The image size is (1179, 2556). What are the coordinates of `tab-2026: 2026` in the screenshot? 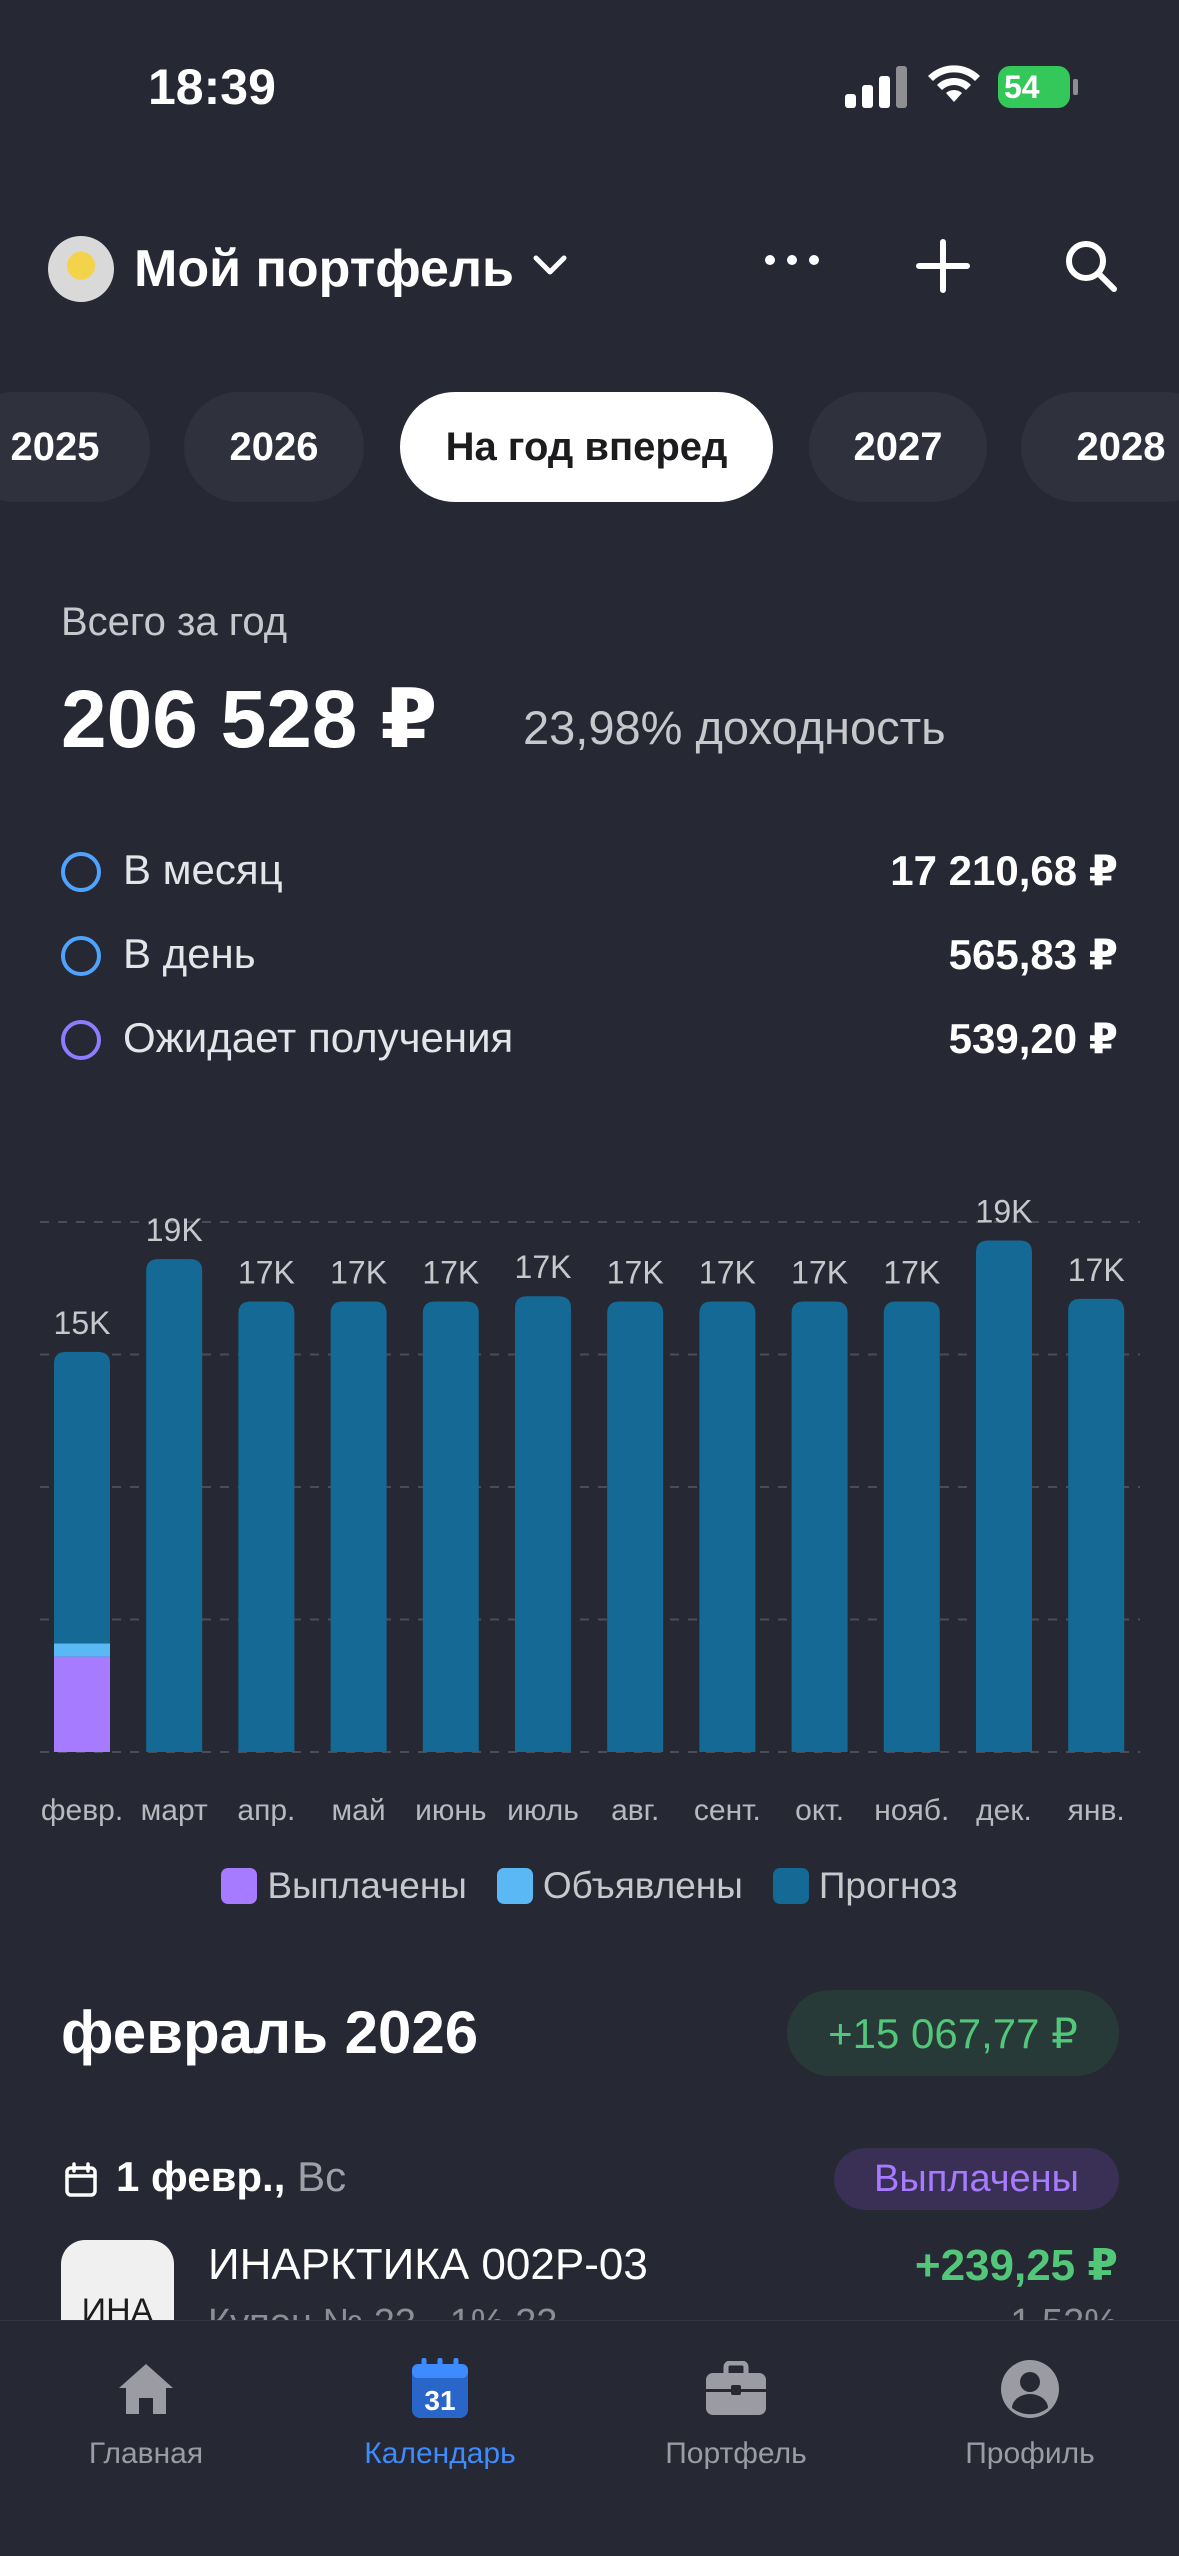 It's located at (274, 447).